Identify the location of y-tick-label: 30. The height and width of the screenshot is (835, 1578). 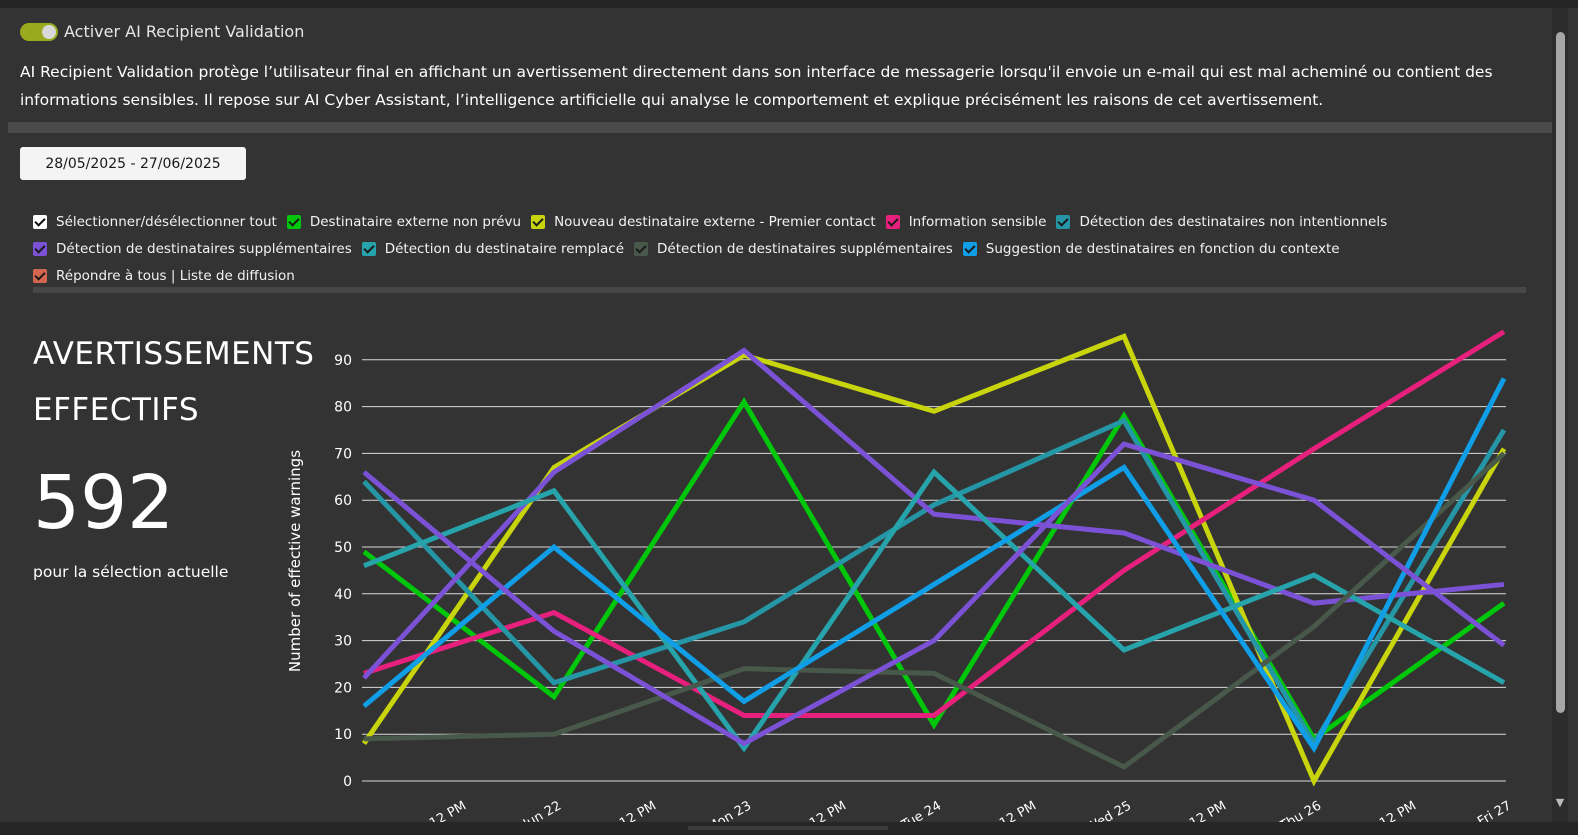
(343, 642).